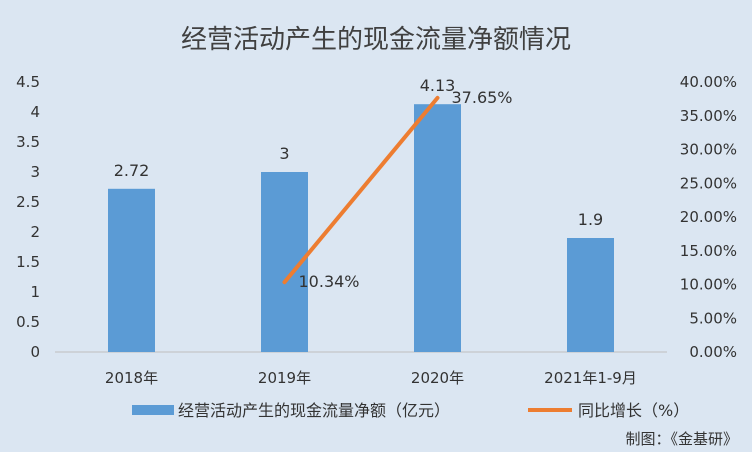  I want to click on bar-data-label: 1.9, so click(590, 219).